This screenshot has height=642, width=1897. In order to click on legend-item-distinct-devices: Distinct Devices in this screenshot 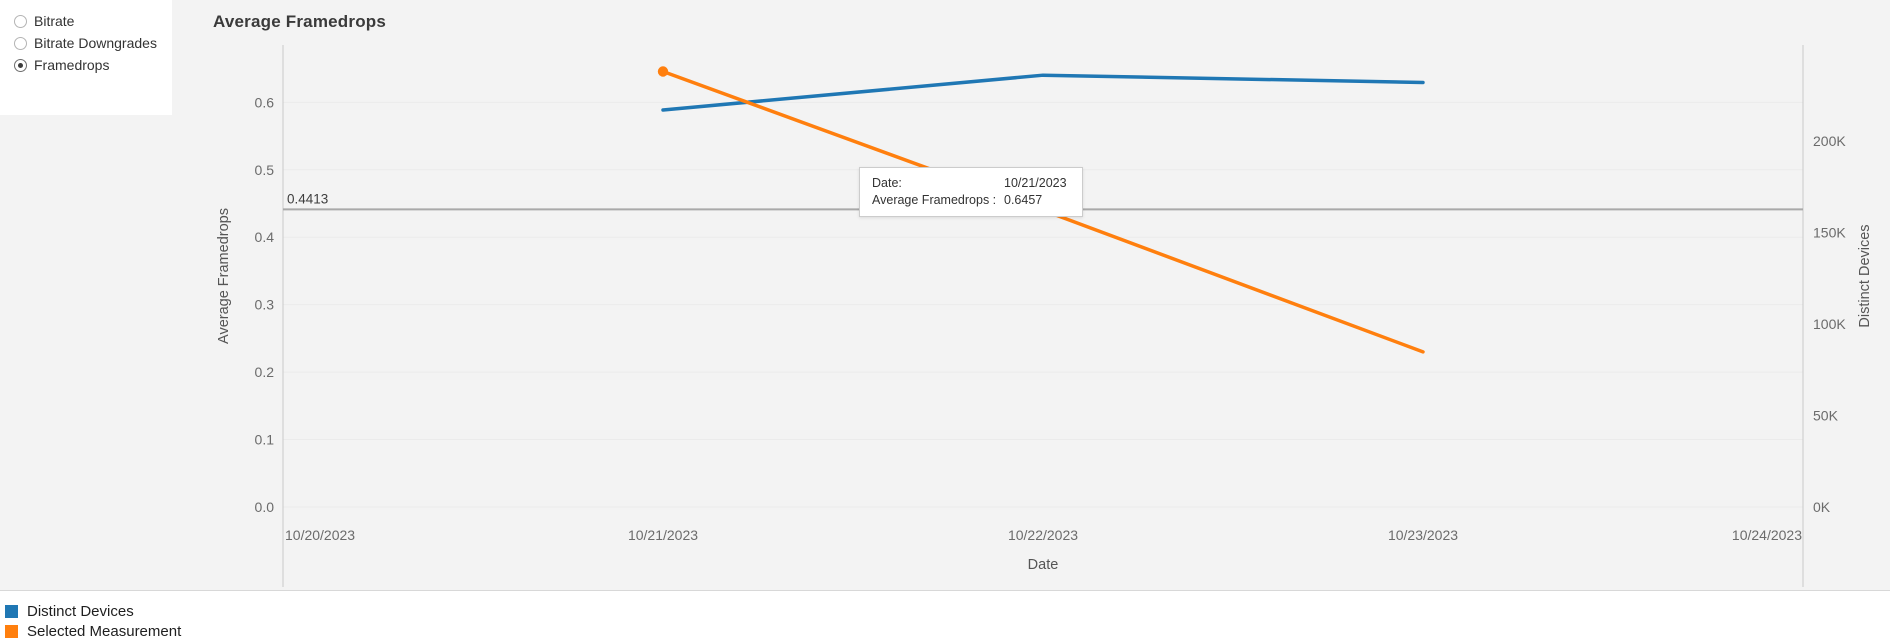, I will do `click(93, 611)`.